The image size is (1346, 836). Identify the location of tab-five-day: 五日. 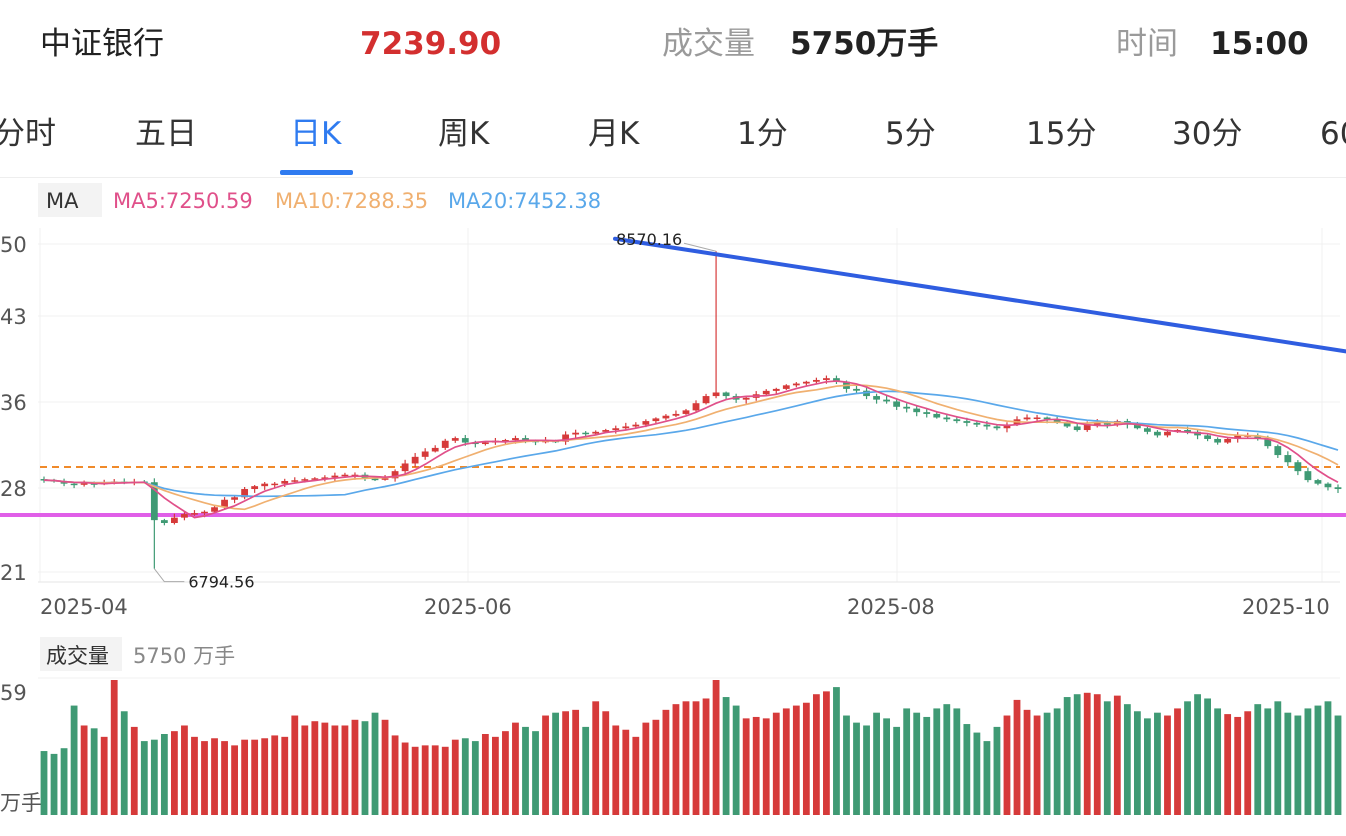
(166, 134).